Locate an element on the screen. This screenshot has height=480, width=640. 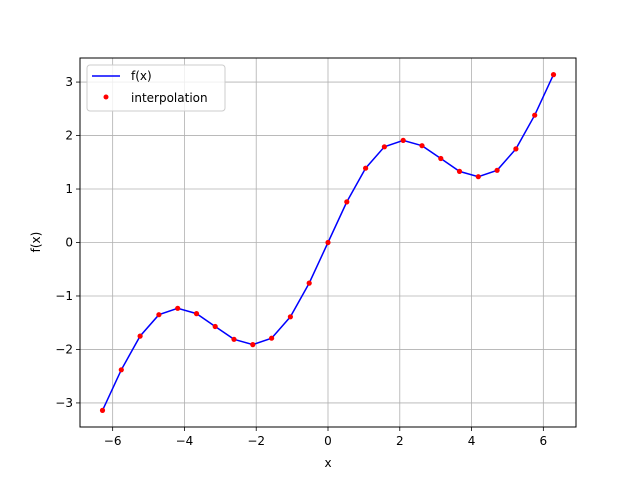
x-tick-label: −2 is located at coordinates (256, 441).